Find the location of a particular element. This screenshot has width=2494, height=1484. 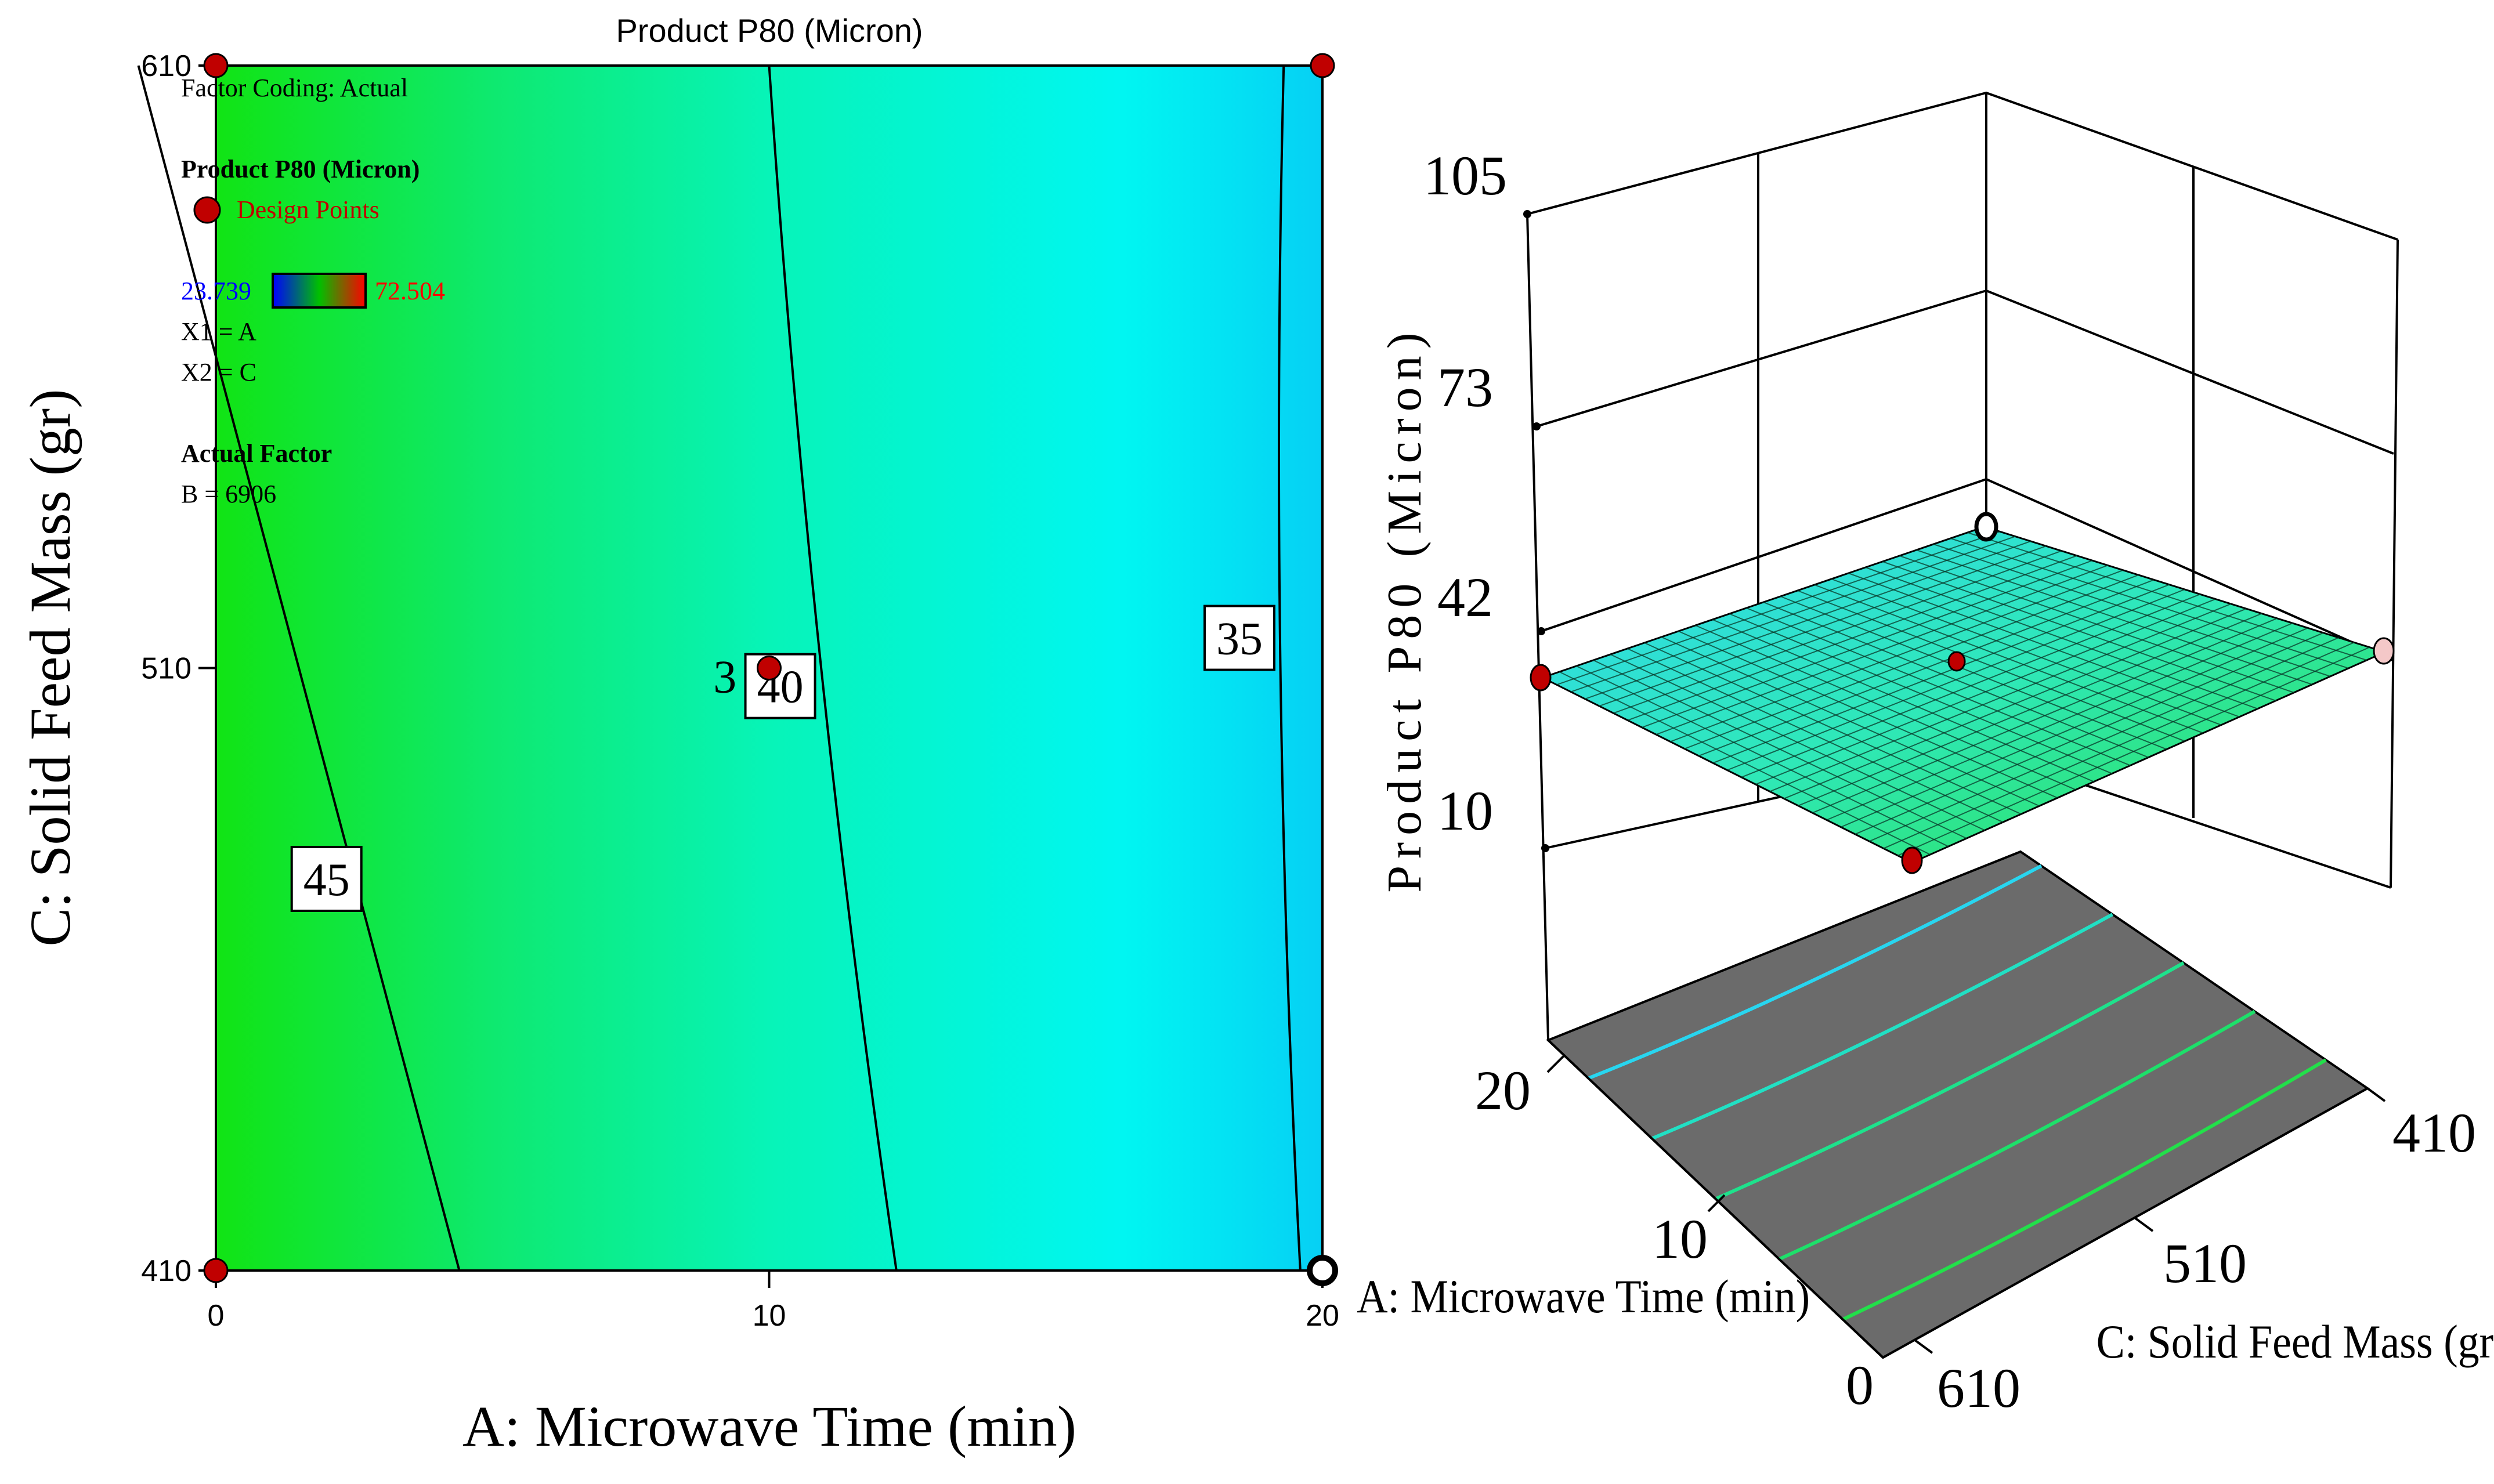

x-tick-label: 10 is located at coordinates (770, 1316).